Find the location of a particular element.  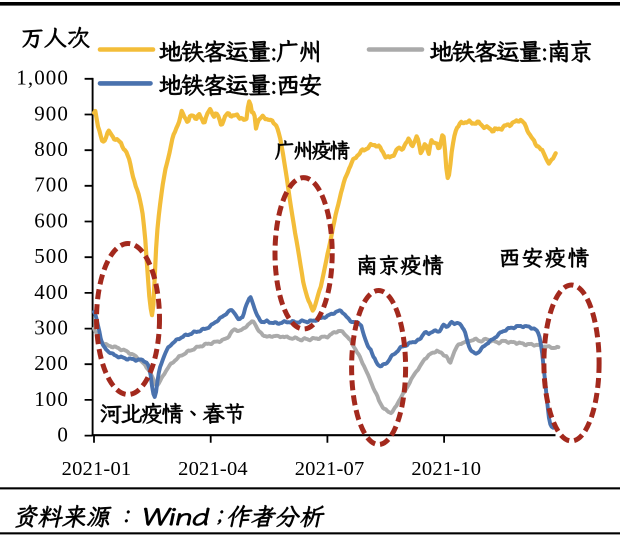

svg-text: 700 is located at coordinates (51, 185).